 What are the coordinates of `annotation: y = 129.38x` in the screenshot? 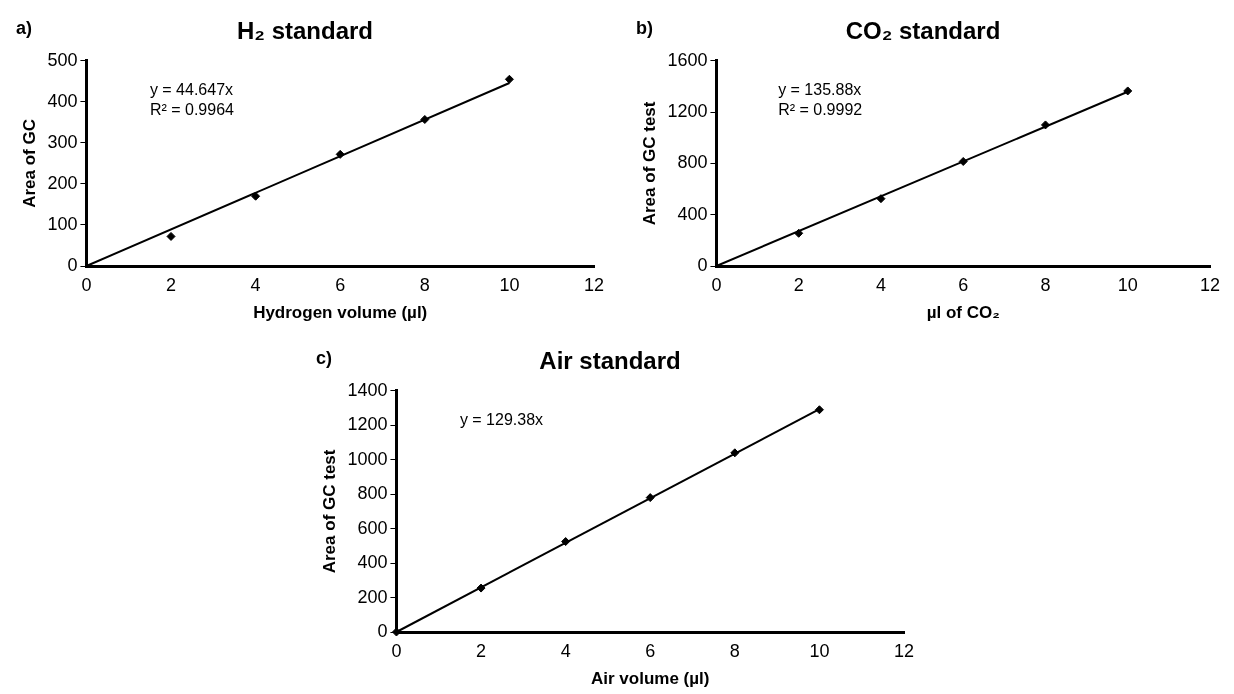 It's located at (501, 420).